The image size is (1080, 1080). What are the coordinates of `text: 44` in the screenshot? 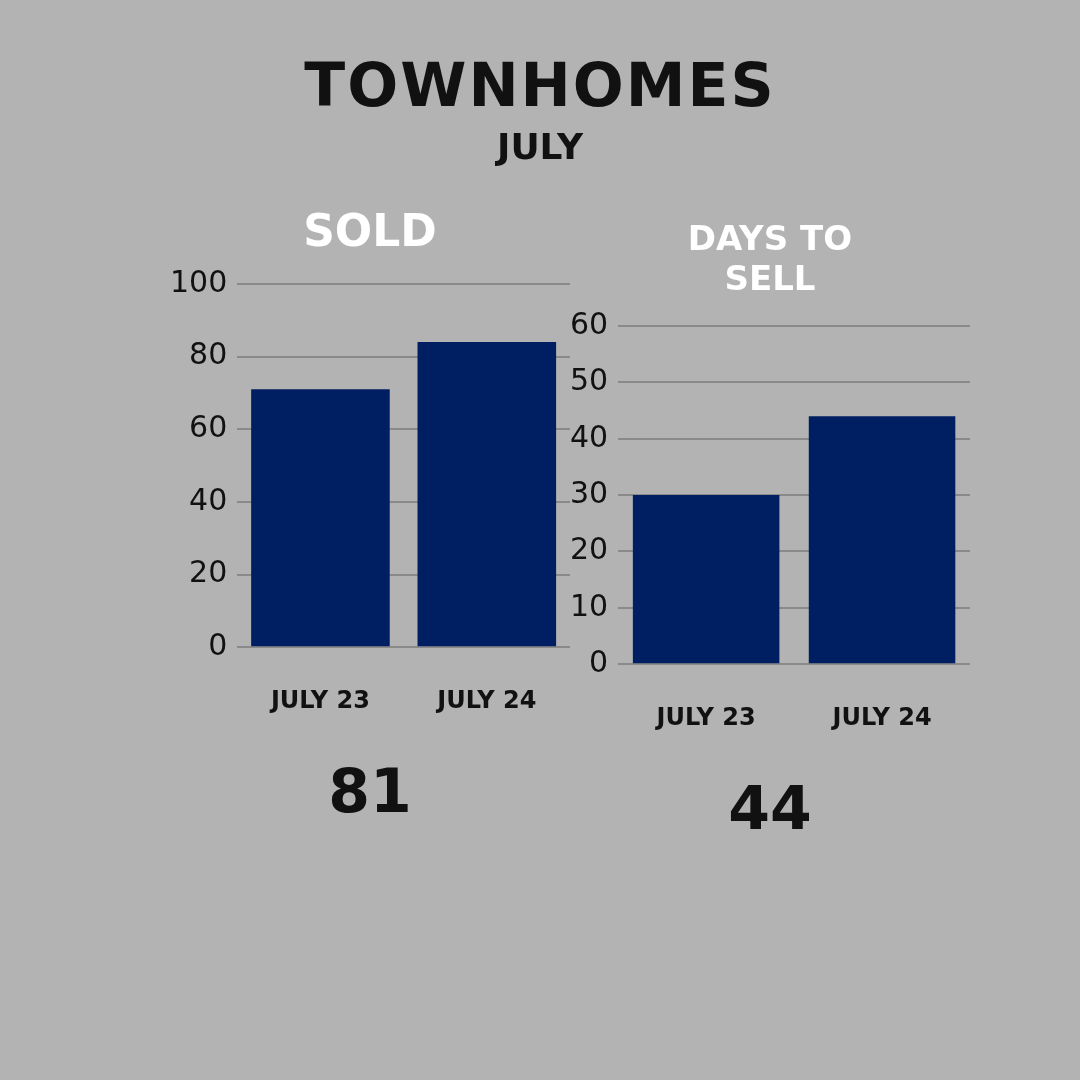 It's located at (770, 808).